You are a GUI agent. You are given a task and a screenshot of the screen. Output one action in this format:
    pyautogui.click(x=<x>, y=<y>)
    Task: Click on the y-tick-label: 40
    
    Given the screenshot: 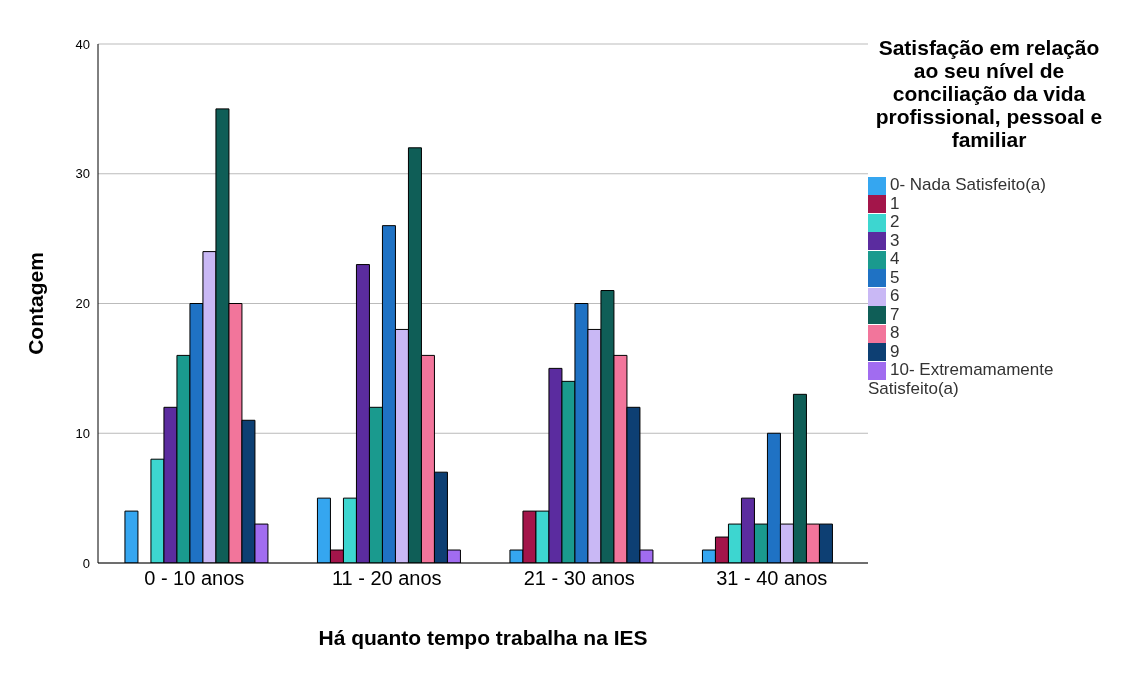 What is the action you would take?
    pyautogui.click(x=82, y=44)
    